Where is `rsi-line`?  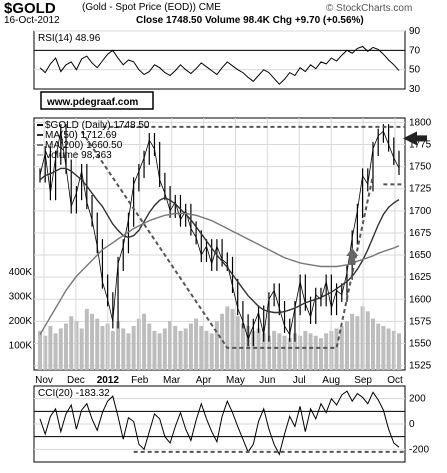
rsi-line is located at coordinates (219, 65).